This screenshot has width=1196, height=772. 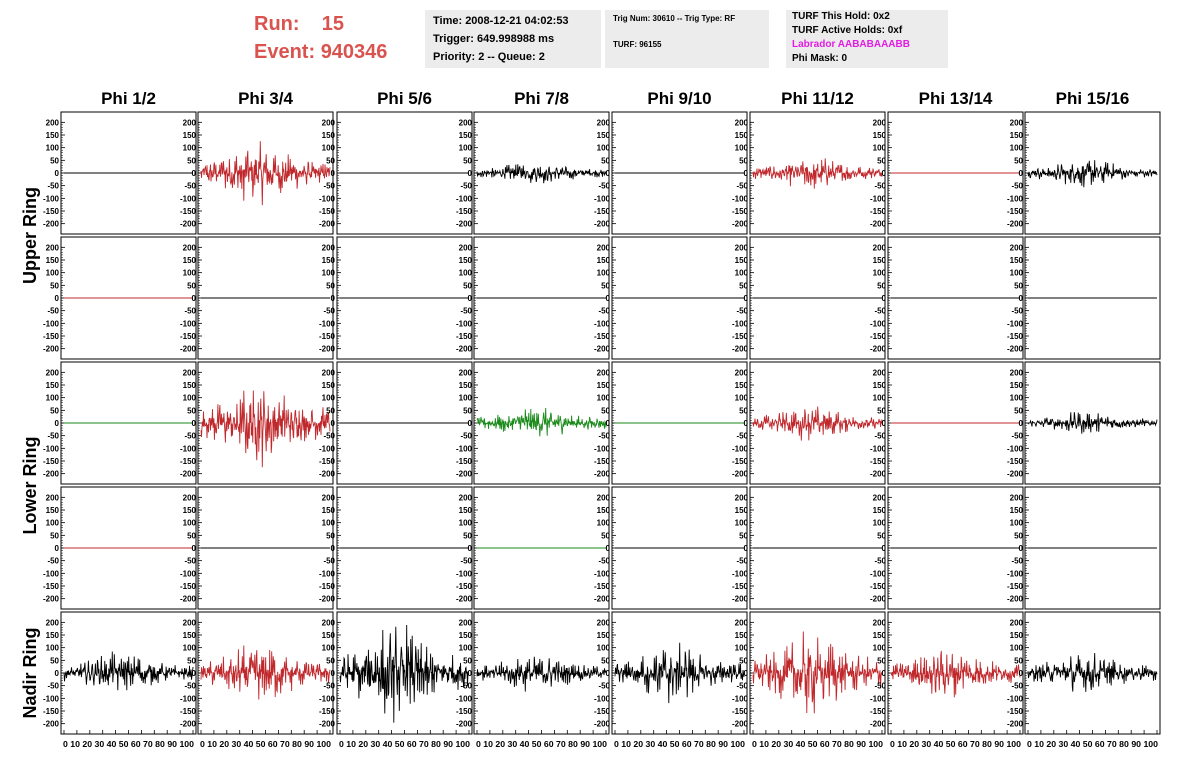 I want to click on ring-label: Lower Ring, so click(x=30, y=486).